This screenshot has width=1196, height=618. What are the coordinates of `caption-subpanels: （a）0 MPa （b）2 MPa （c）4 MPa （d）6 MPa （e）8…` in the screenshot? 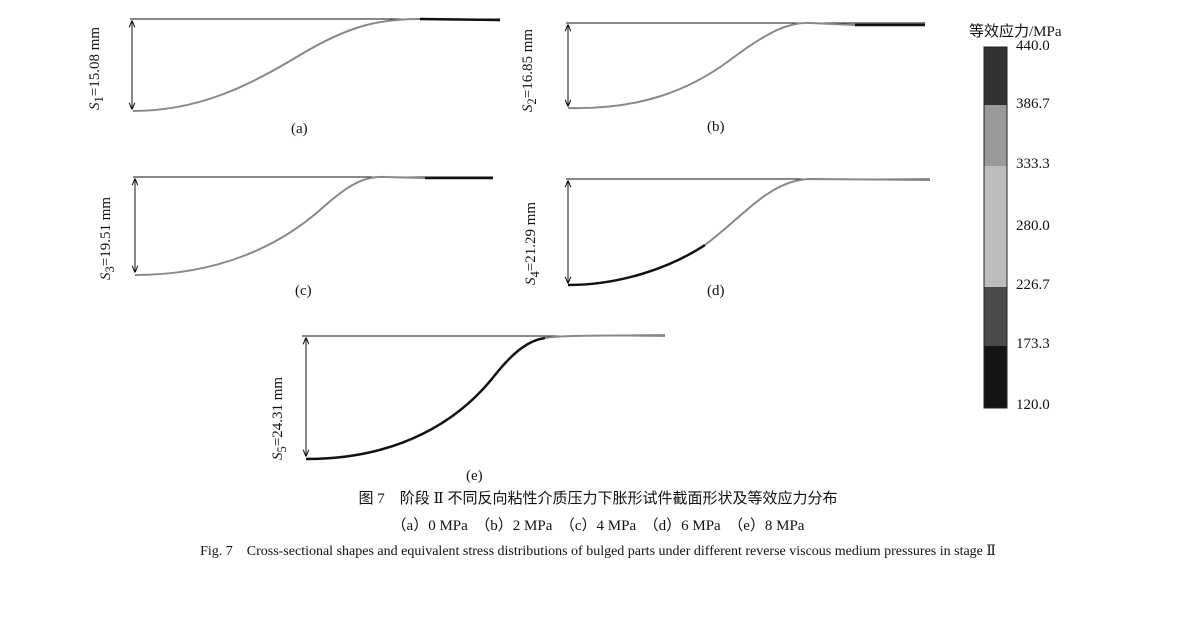 It's located at (598, 526).